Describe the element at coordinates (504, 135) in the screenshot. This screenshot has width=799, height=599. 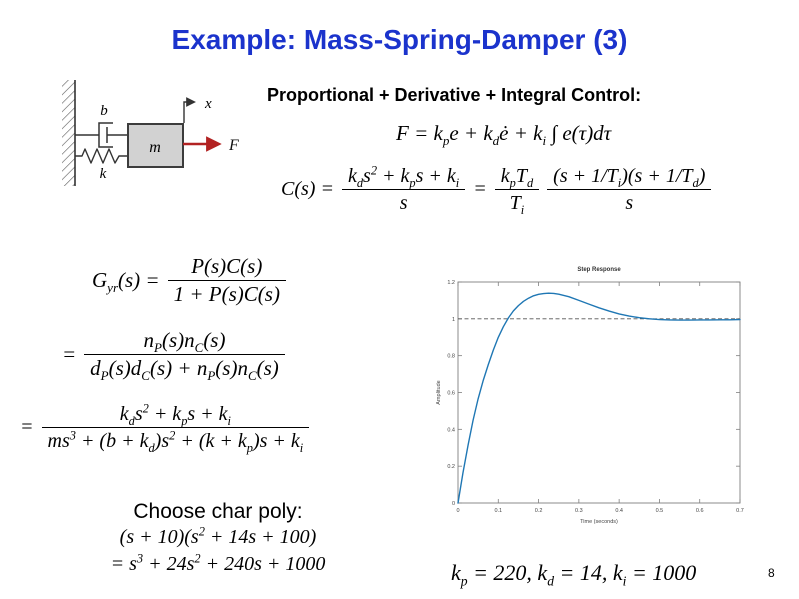
I see `force-equation: F = kpe + kdė + ki ∫ e(τ)dτ` at that location.